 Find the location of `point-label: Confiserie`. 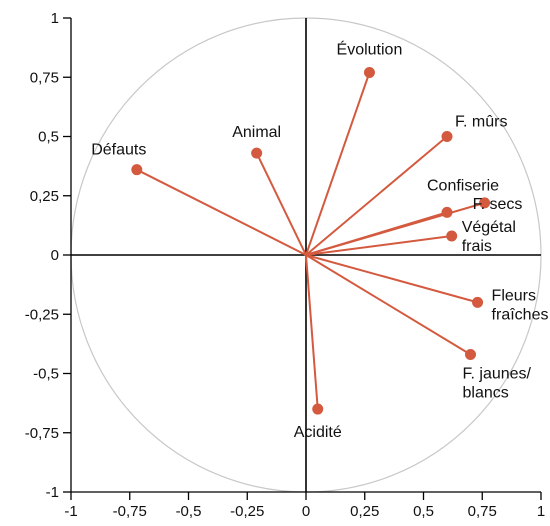

point-label: Confiserie is located at coordinates (463, 185).